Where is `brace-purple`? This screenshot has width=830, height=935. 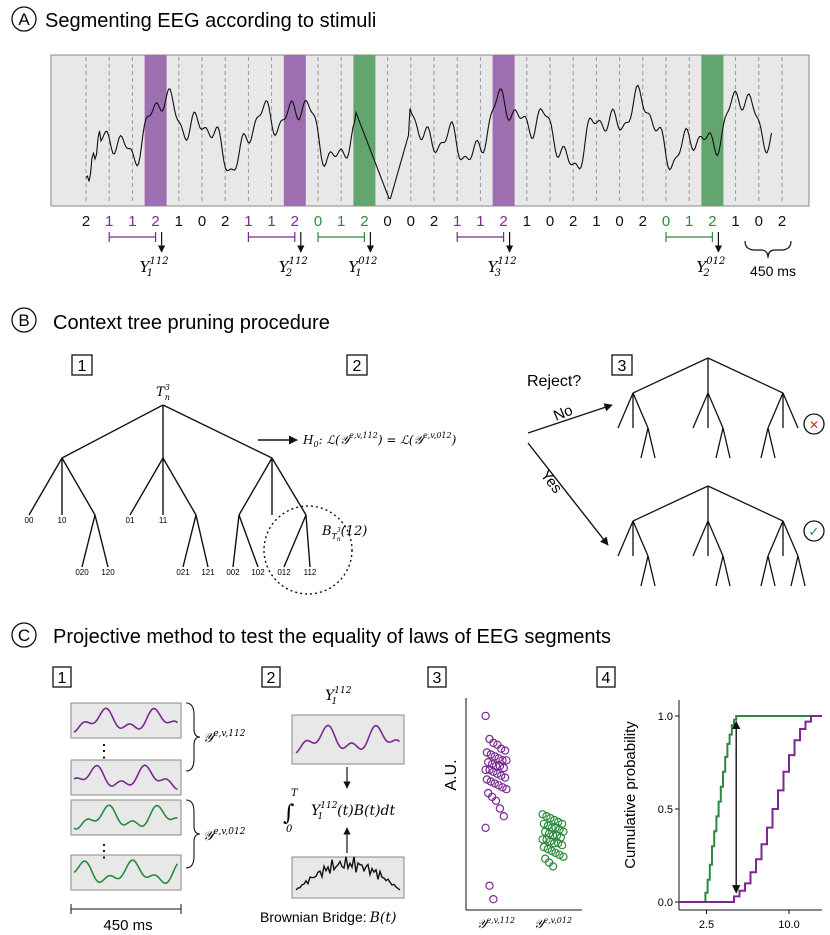
brace-purple is located at coordinates (193, 737).